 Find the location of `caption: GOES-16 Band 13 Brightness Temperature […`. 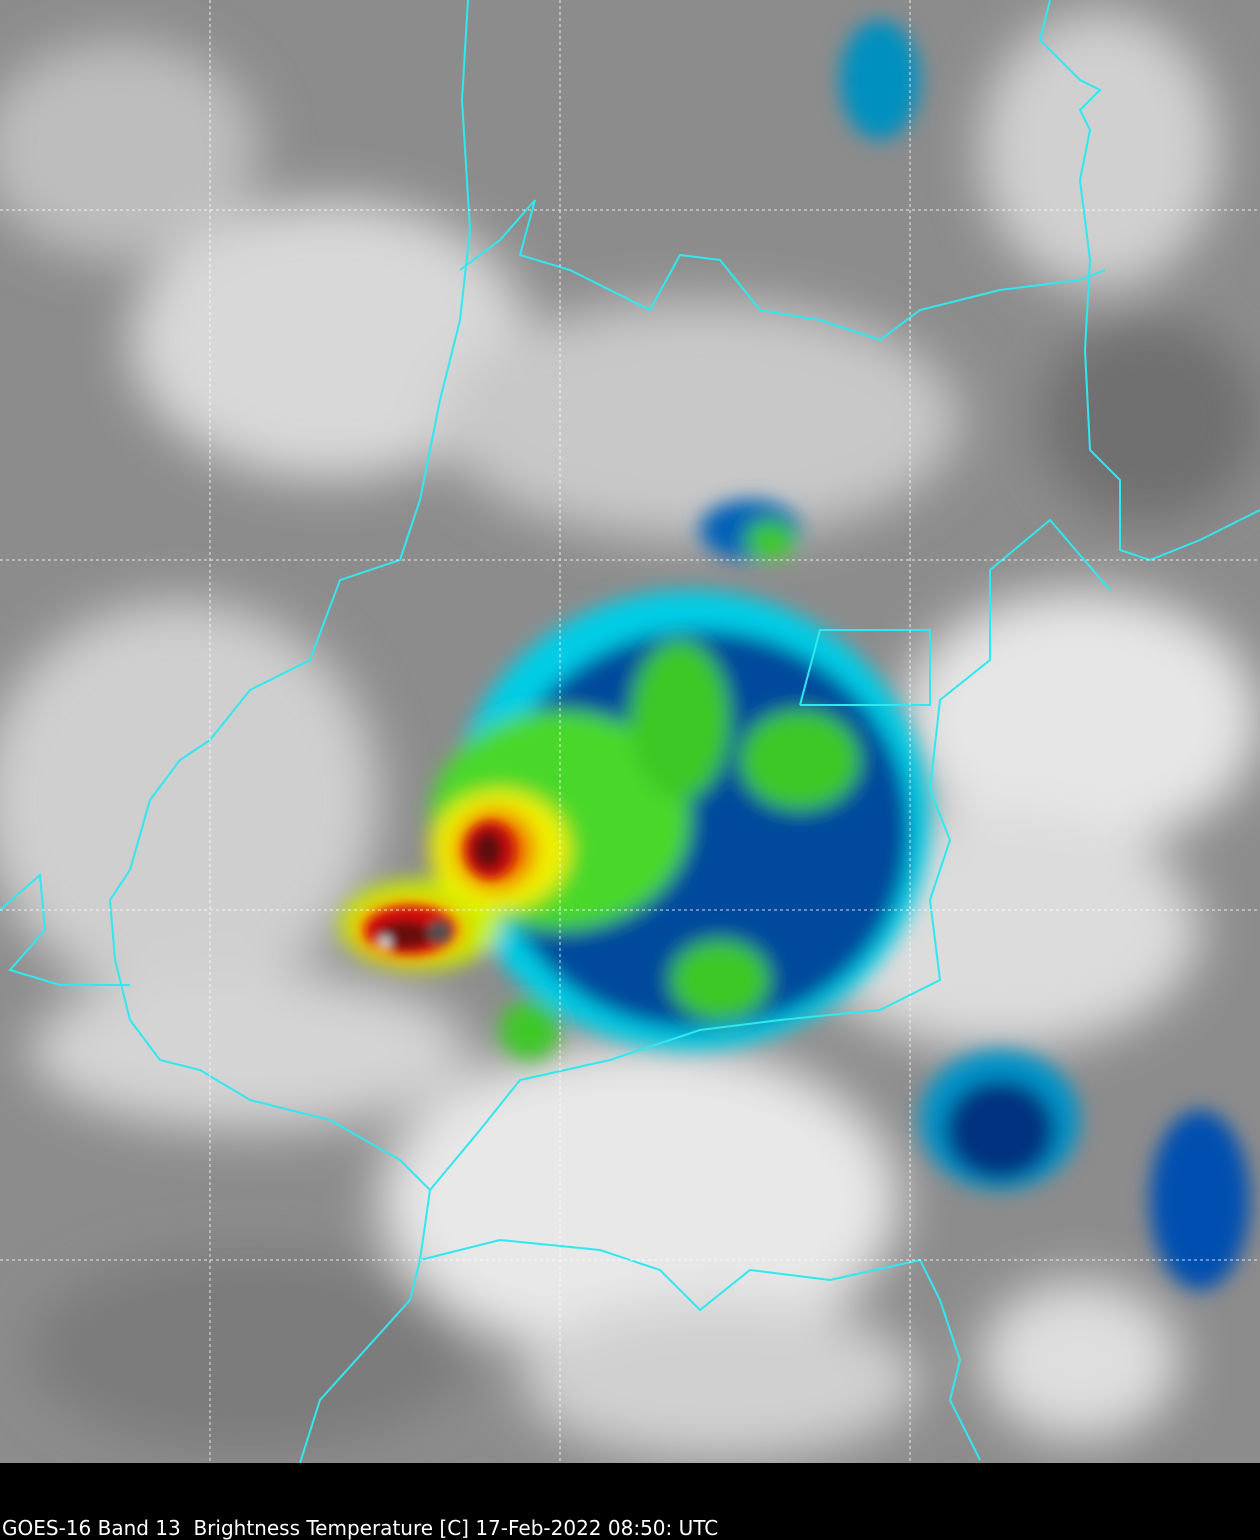

caption: GOES-16 Band 13 Brightness Temperature [… is located at coordinates (360, 1528).